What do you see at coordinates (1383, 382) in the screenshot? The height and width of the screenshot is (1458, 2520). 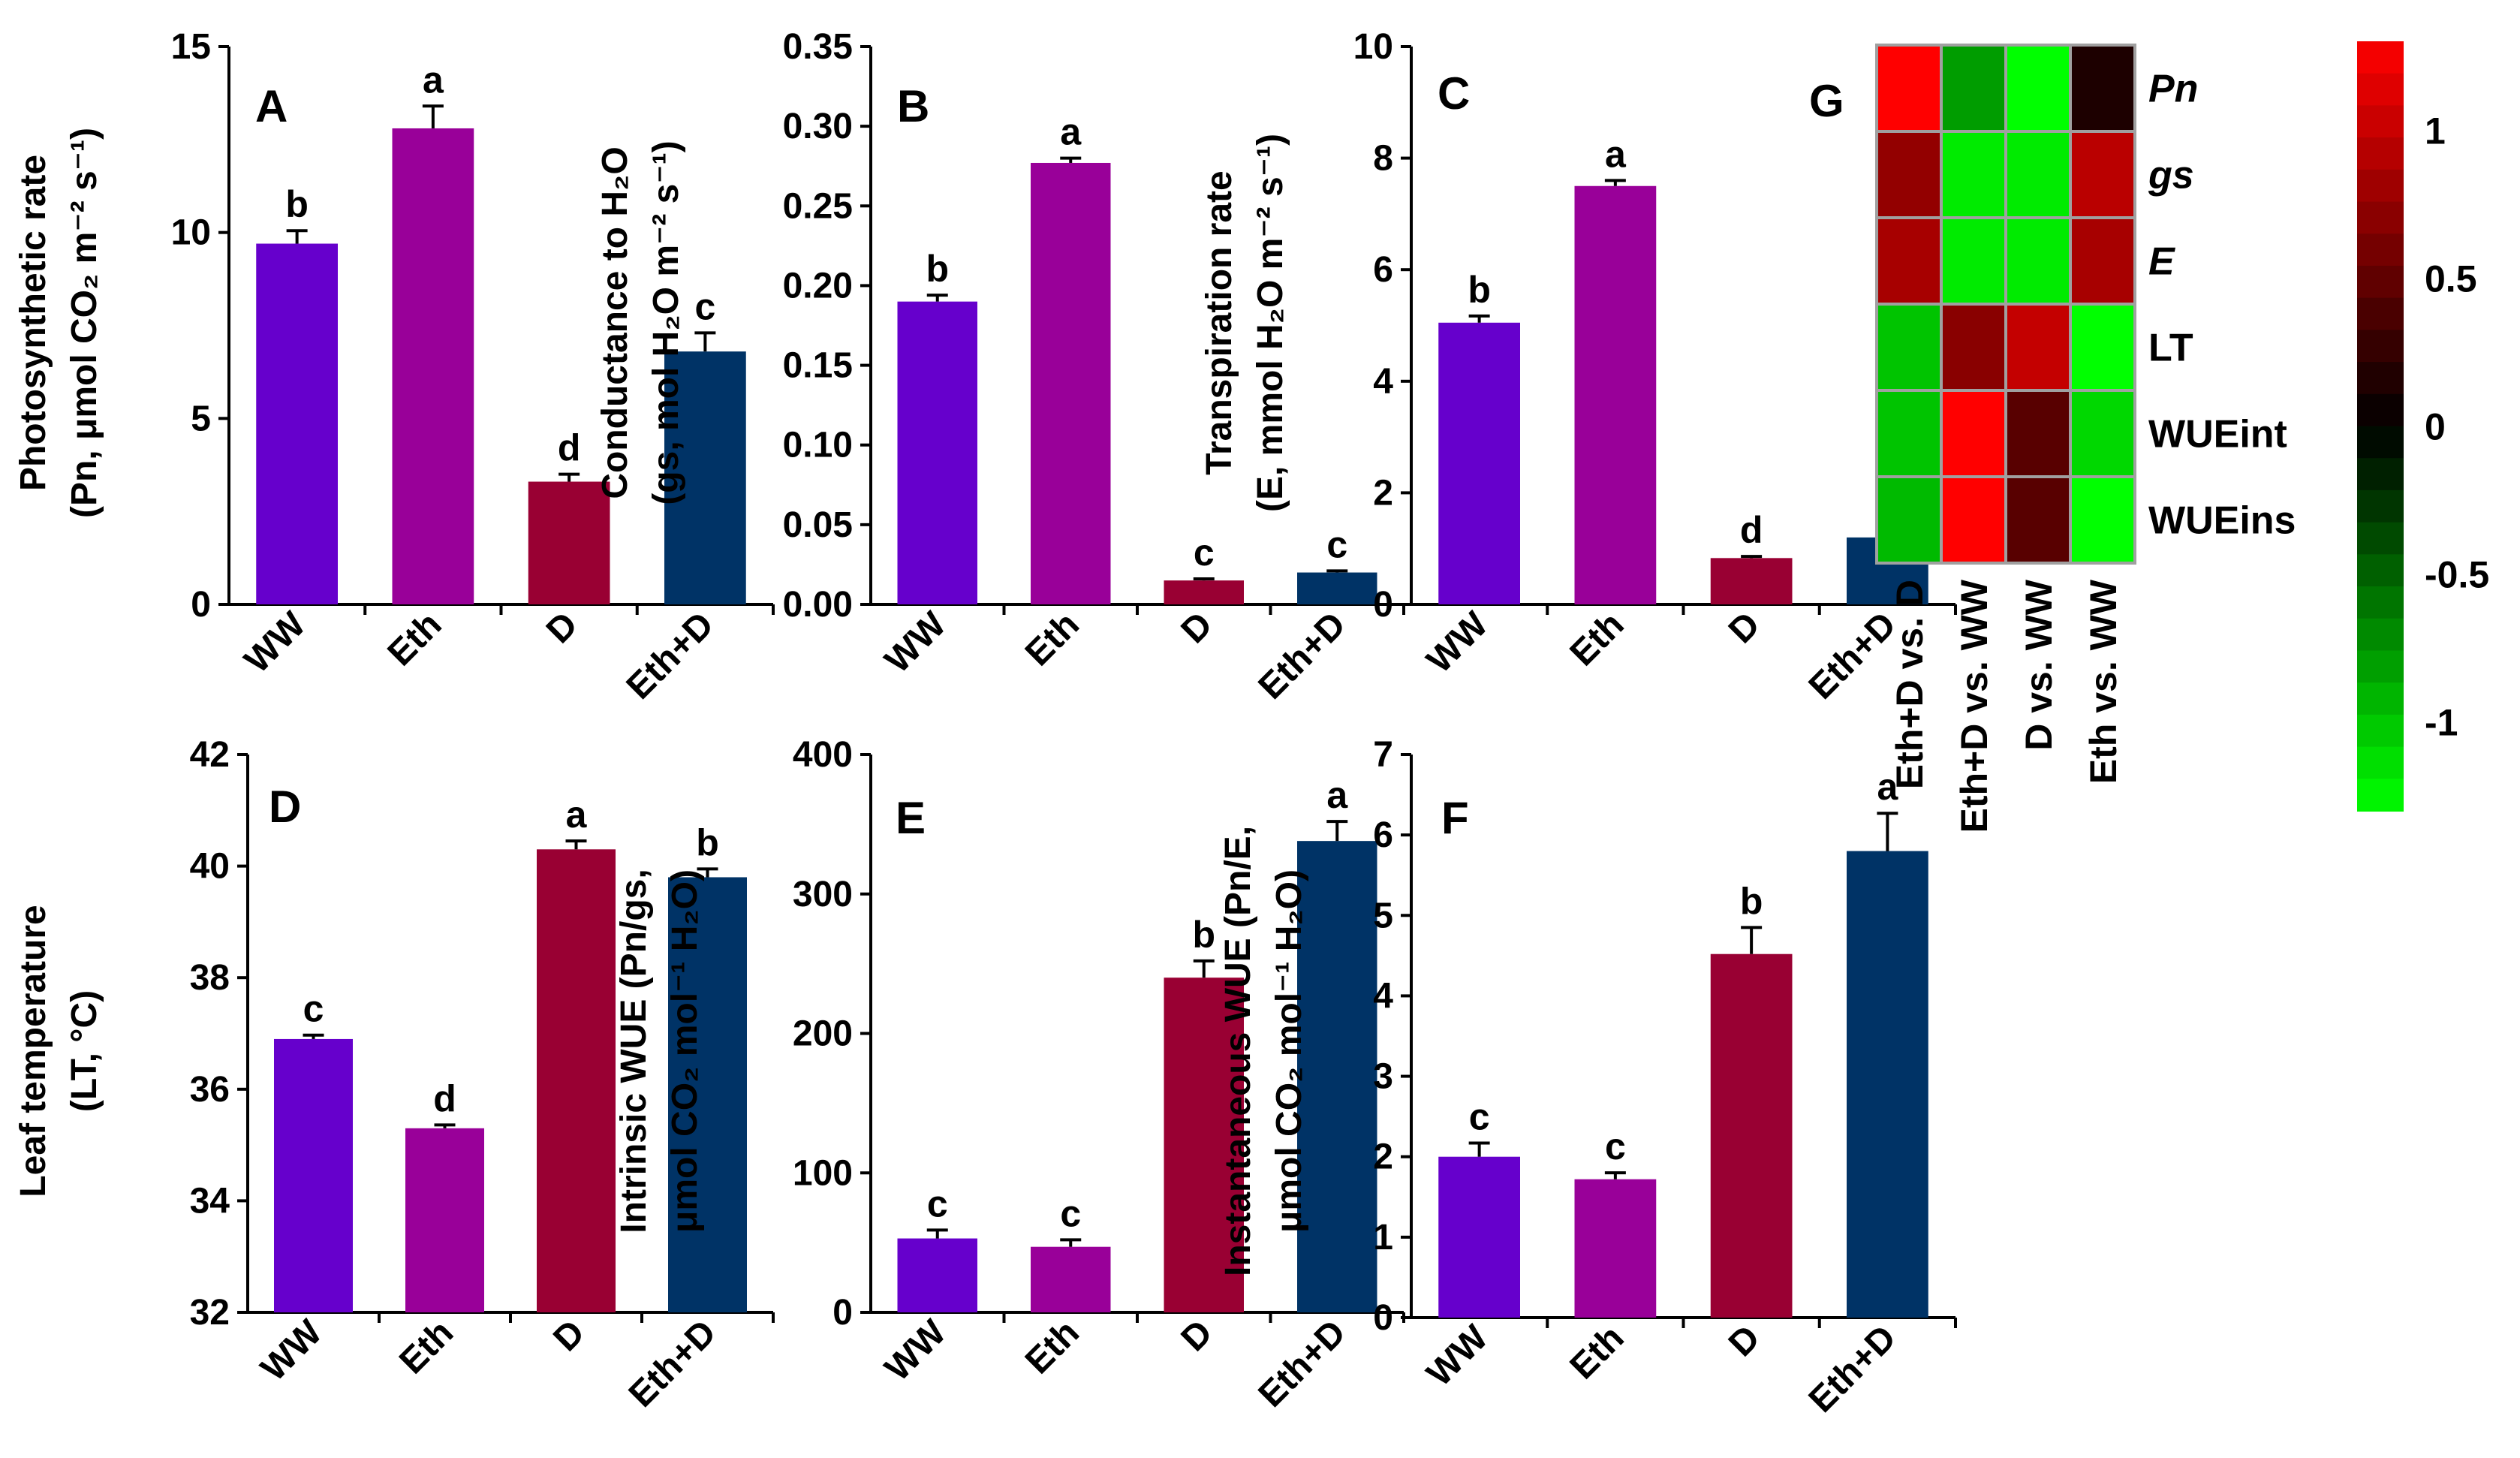 I see `y-tick-label: 4` at bounding box center [1383, 382].